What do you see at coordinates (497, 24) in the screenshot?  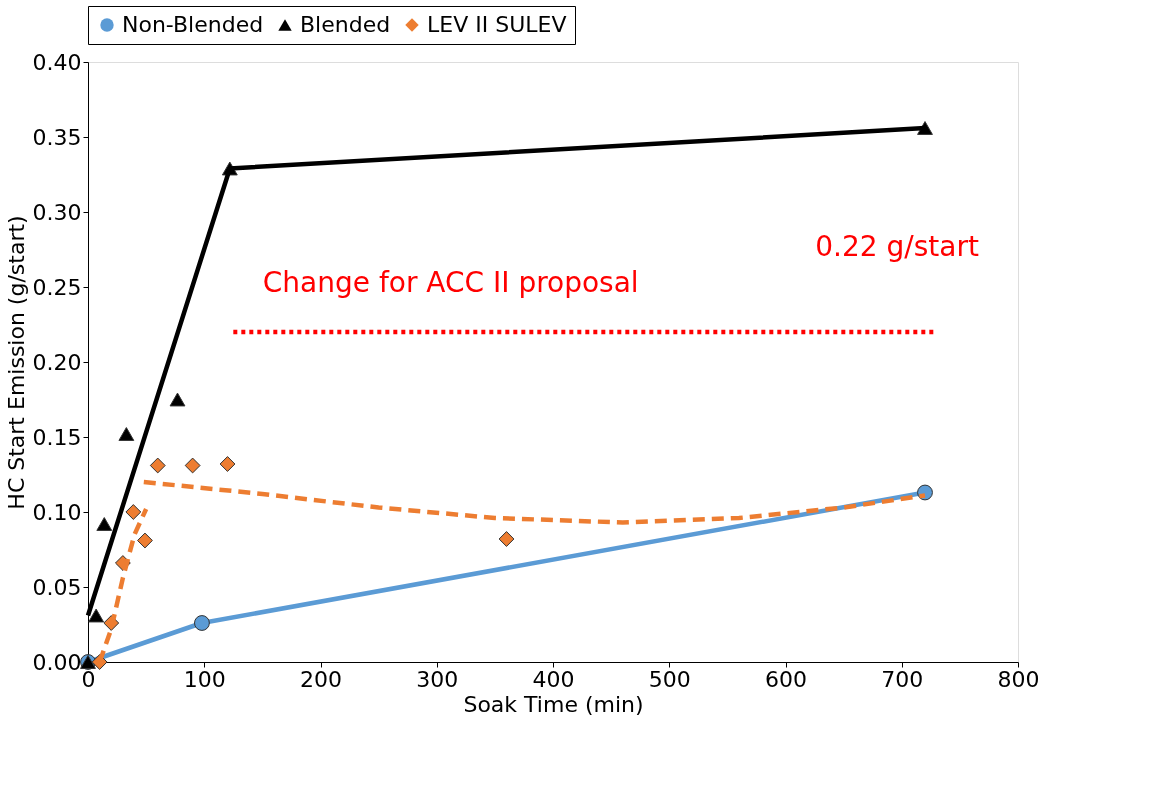 I see `legend-label: LEV II SULEV` at bounding box center [497, 24].